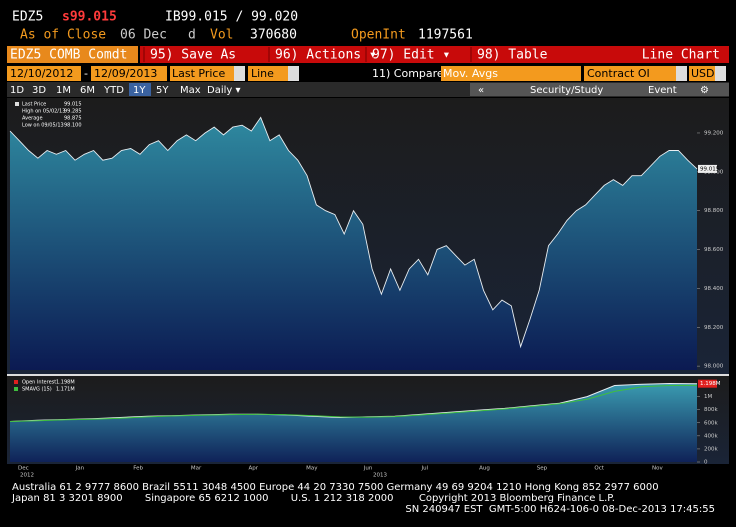 Image resolution: width=736 pixels, height=527 pixels. I want to click on x-tick-label: Sep, so click(542, 469).